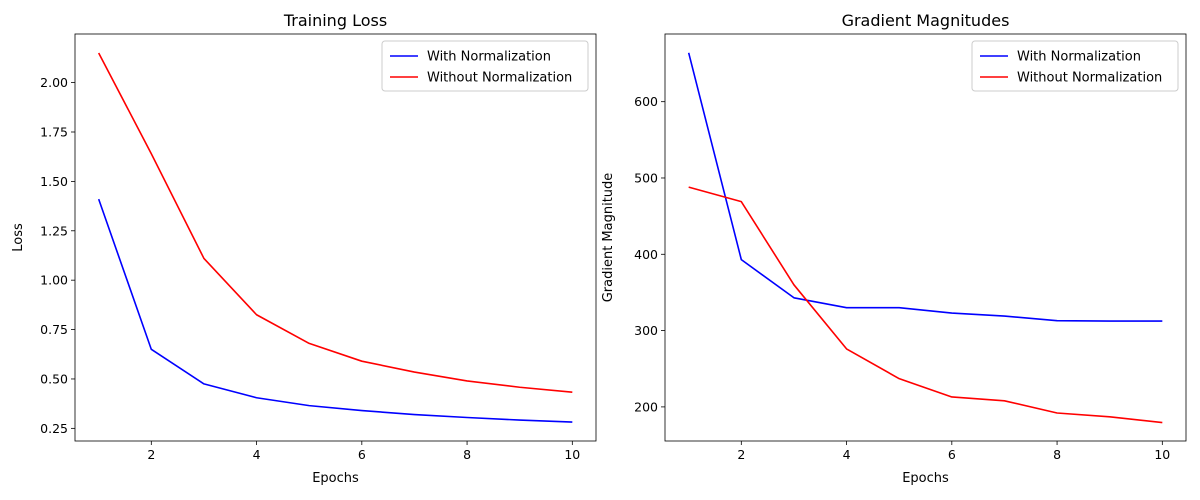  I want to click on y-tick-label: 0.50, so click(54, 378).